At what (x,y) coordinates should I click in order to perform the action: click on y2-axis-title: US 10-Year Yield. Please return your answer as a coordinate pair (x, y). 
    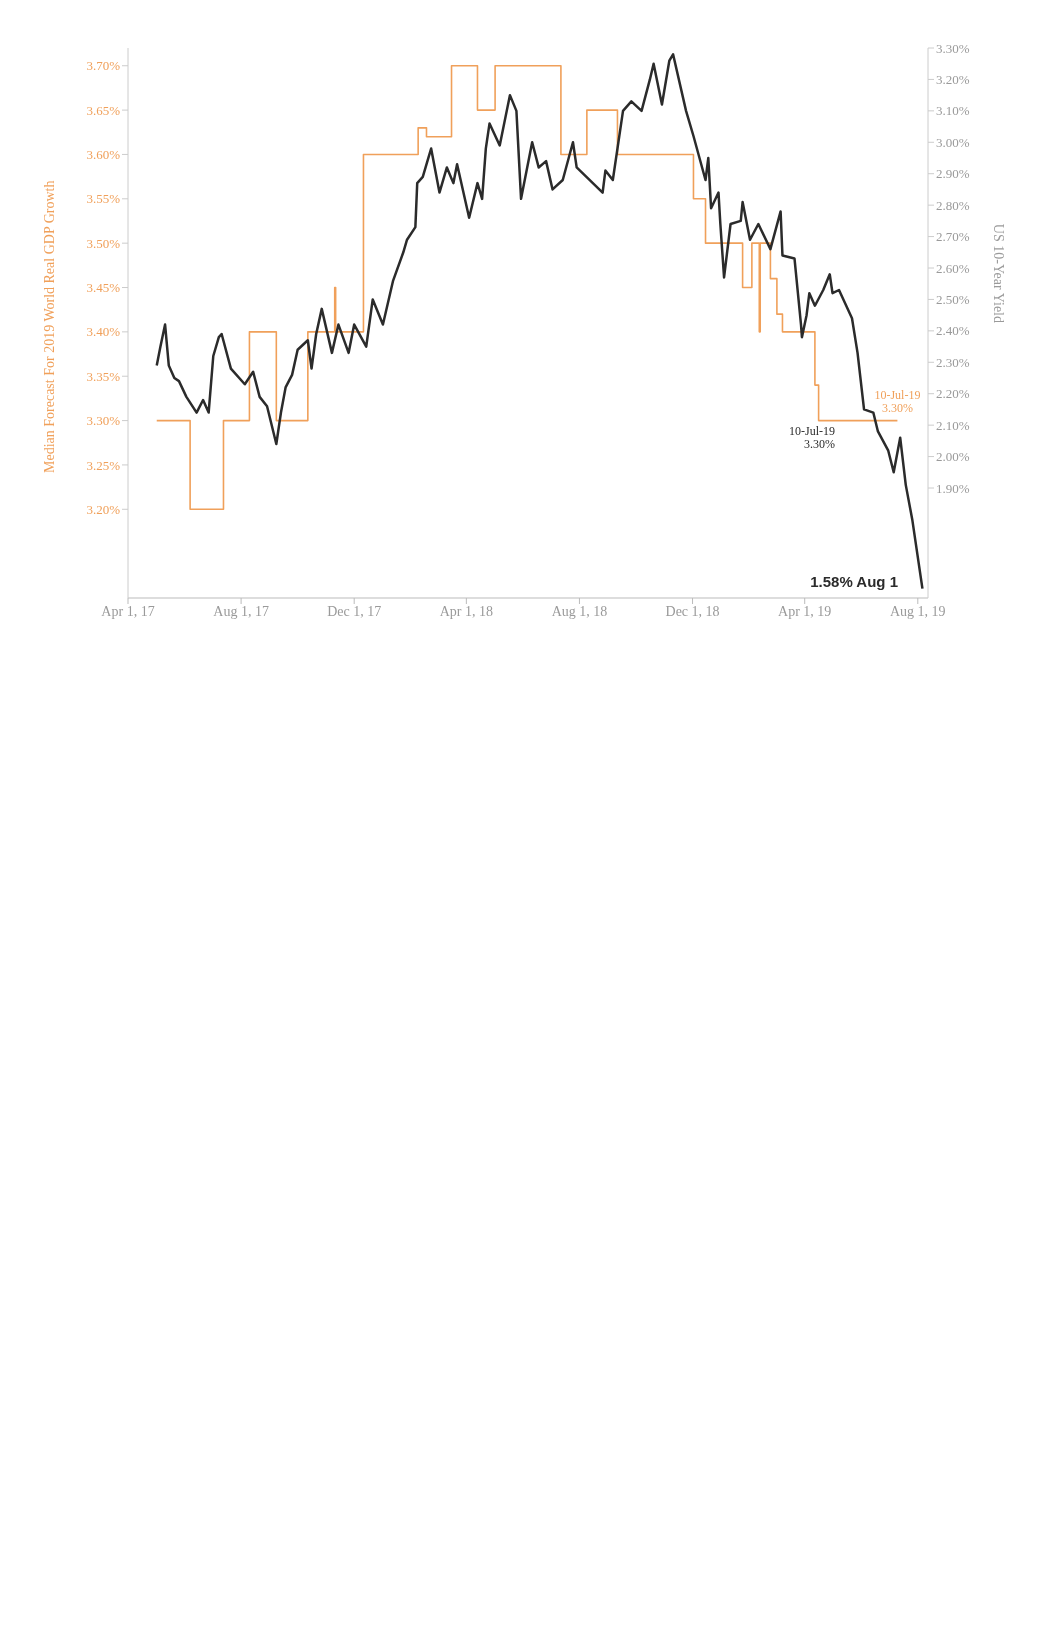
    Looking at the image, I should click on (999, 273).